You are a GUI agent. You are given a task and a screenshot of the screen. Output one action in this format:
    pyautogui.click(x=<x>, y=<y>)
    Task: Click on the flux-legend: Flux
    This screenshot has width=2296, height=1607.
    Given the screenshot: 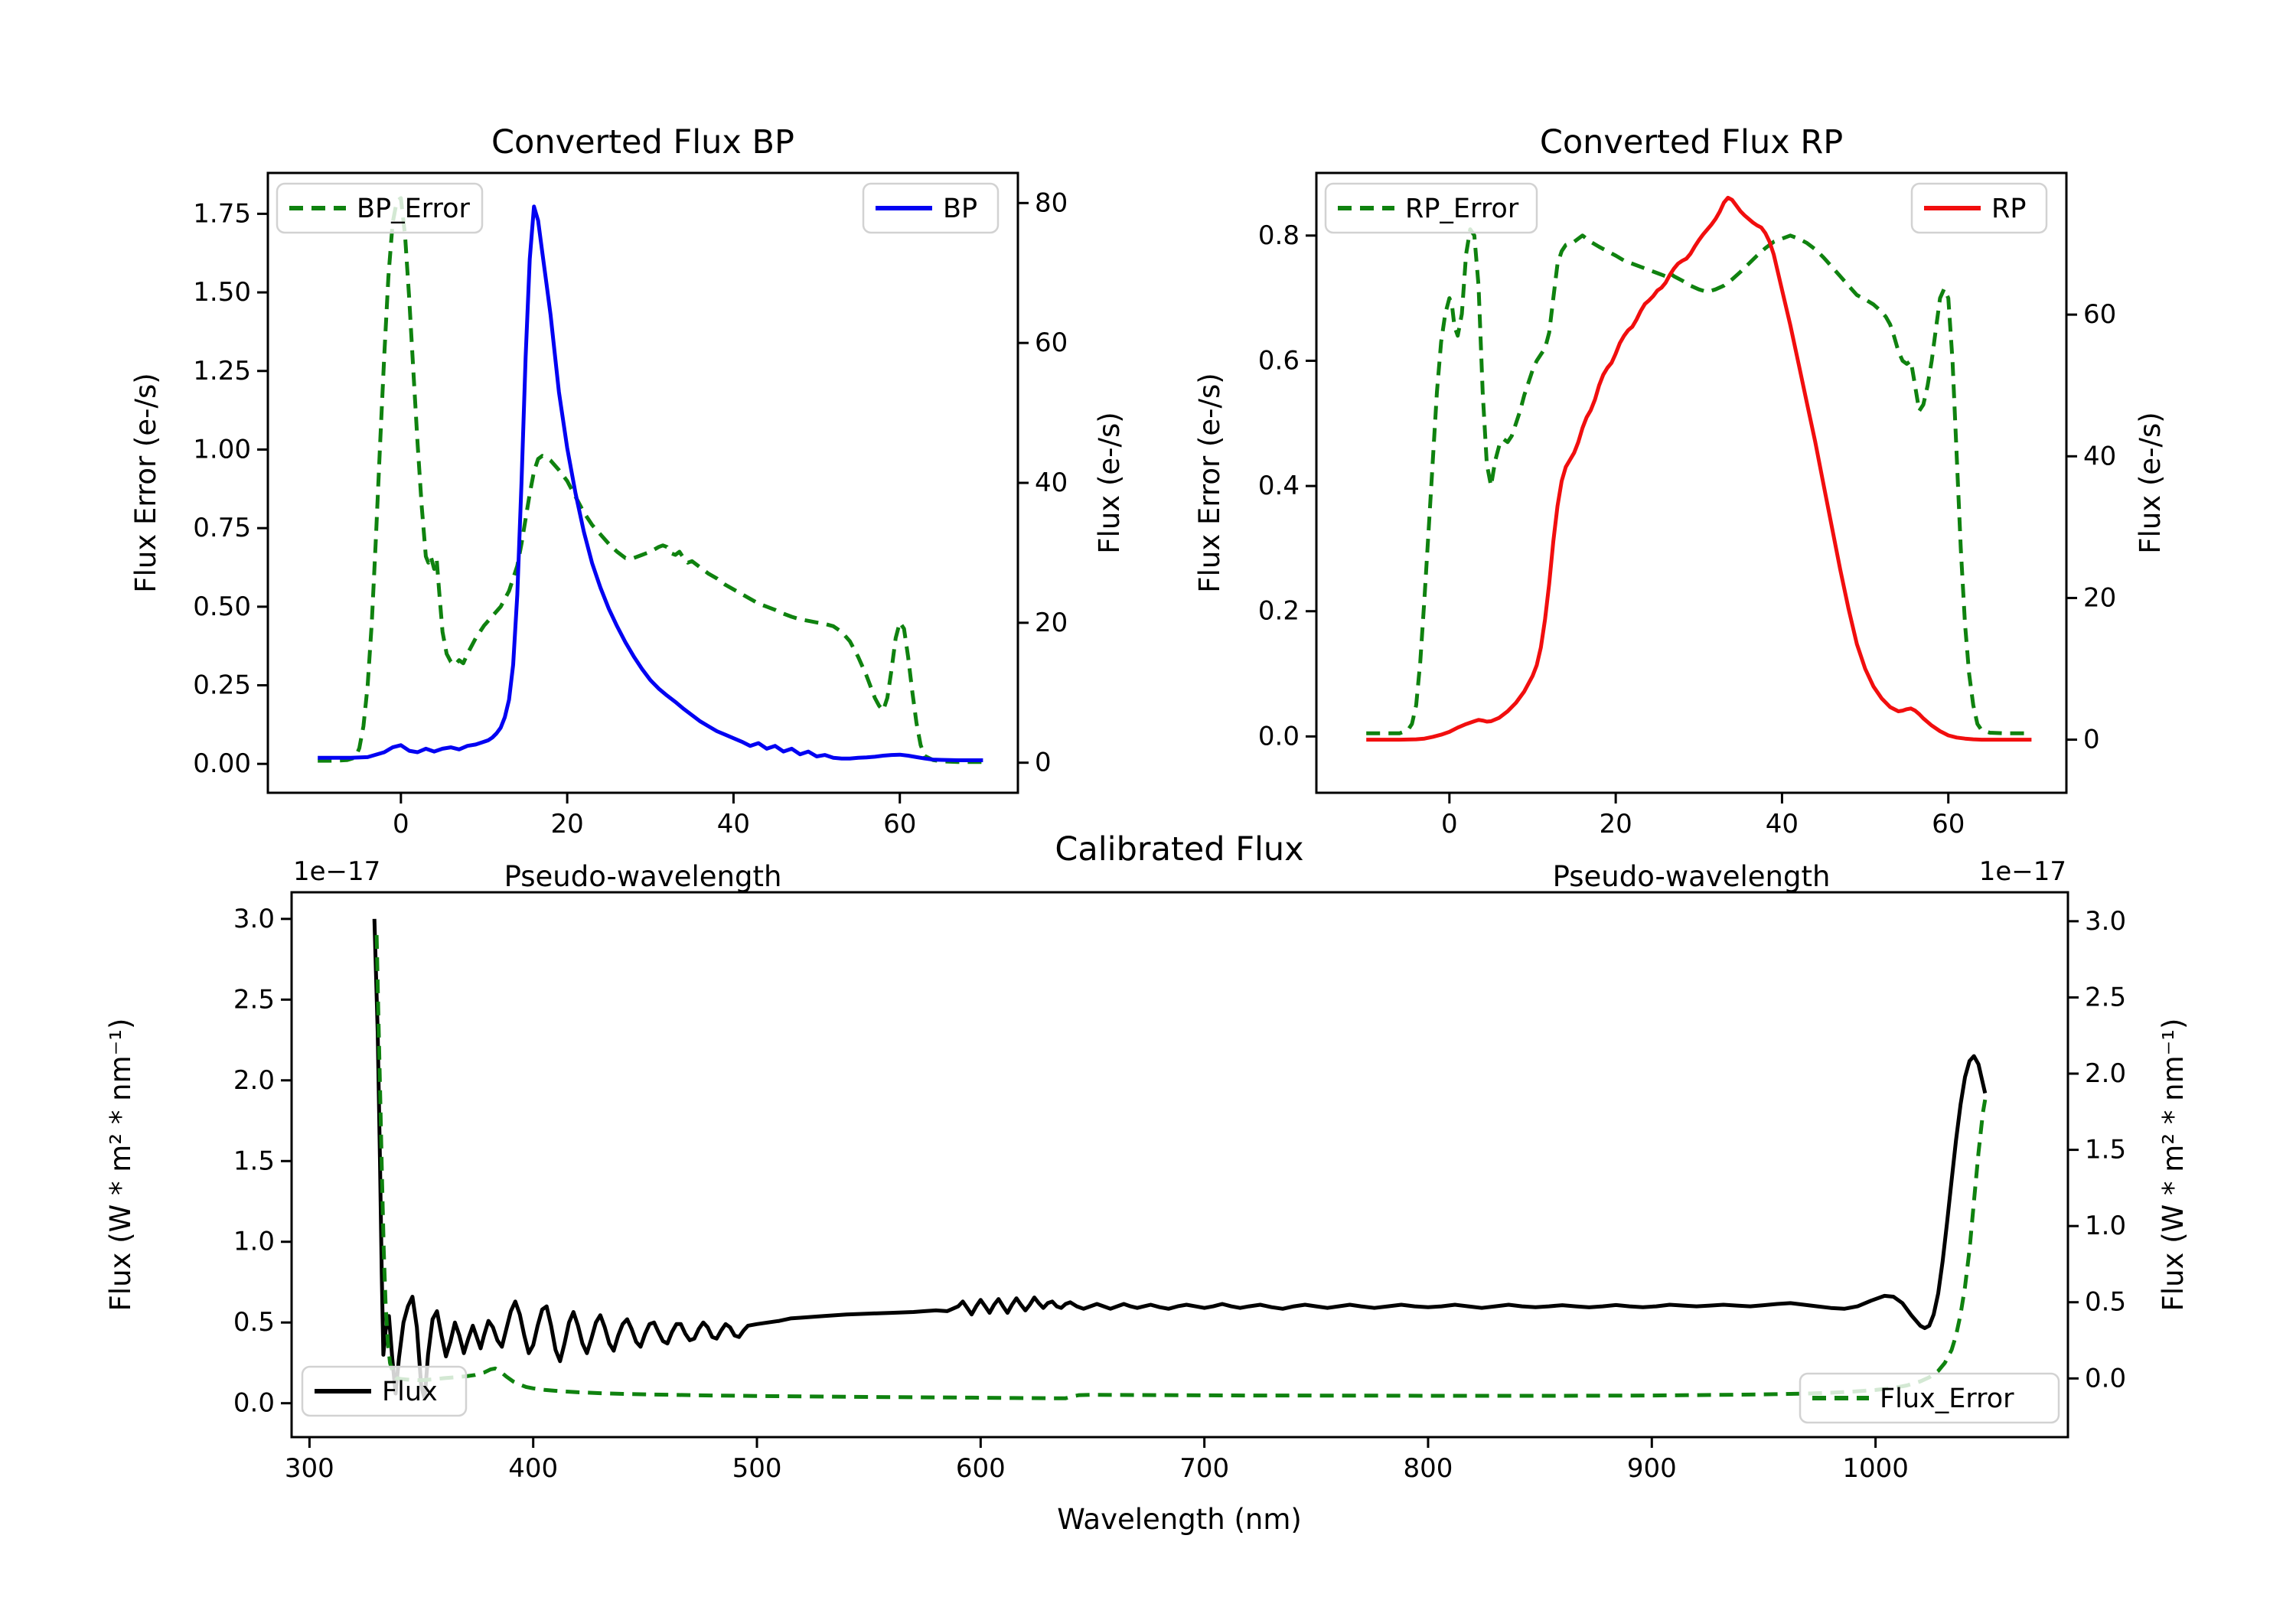 What is the action you would take?
    pyautogui.click(x=384, y=1391)
    